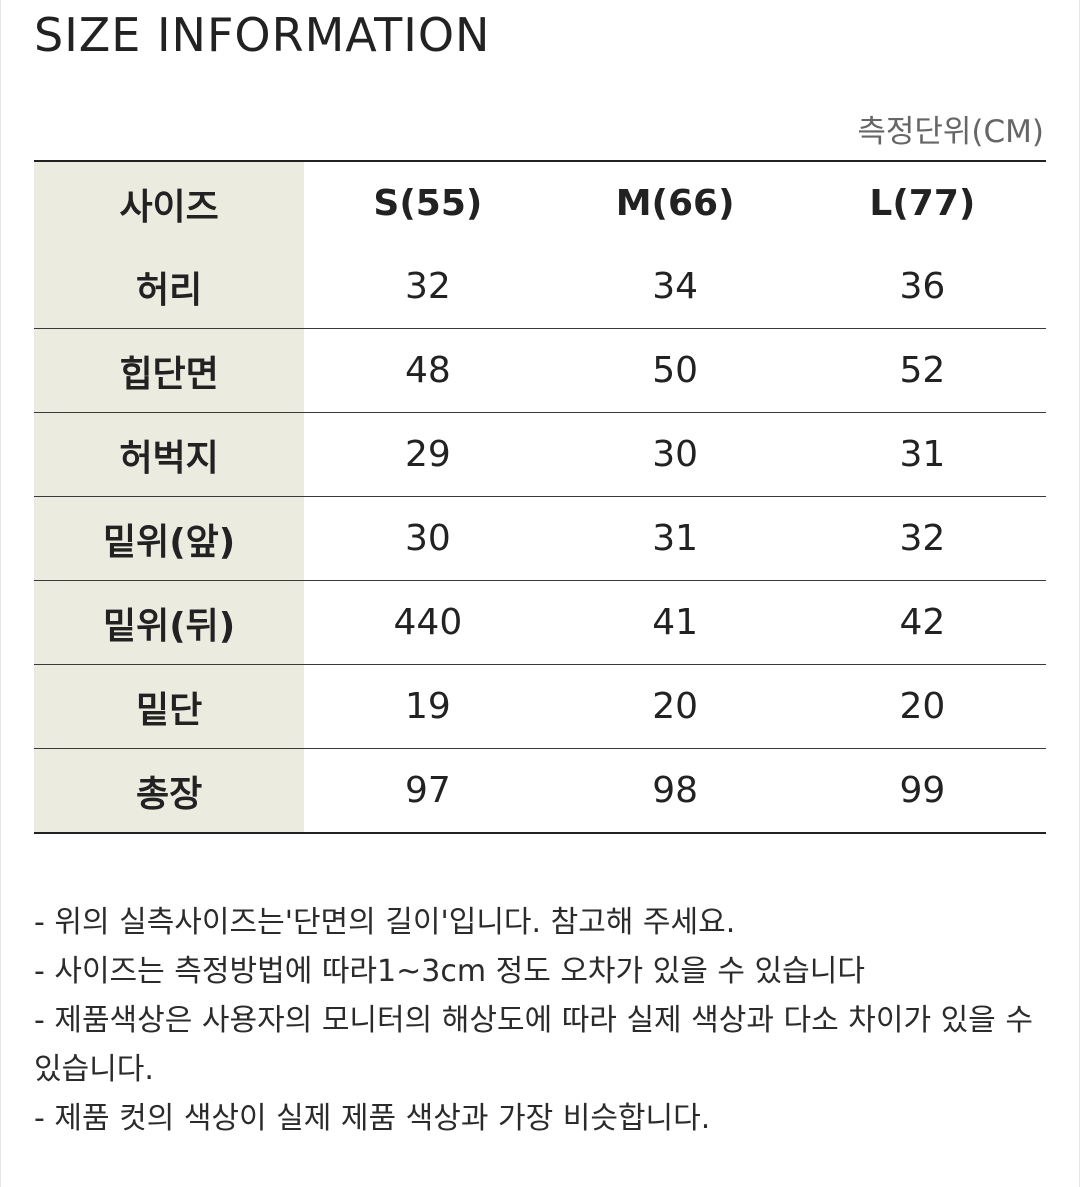 The width and height of the screenshot is (1080, 1187). I want to click on row-value: 52, so click(922, 370).